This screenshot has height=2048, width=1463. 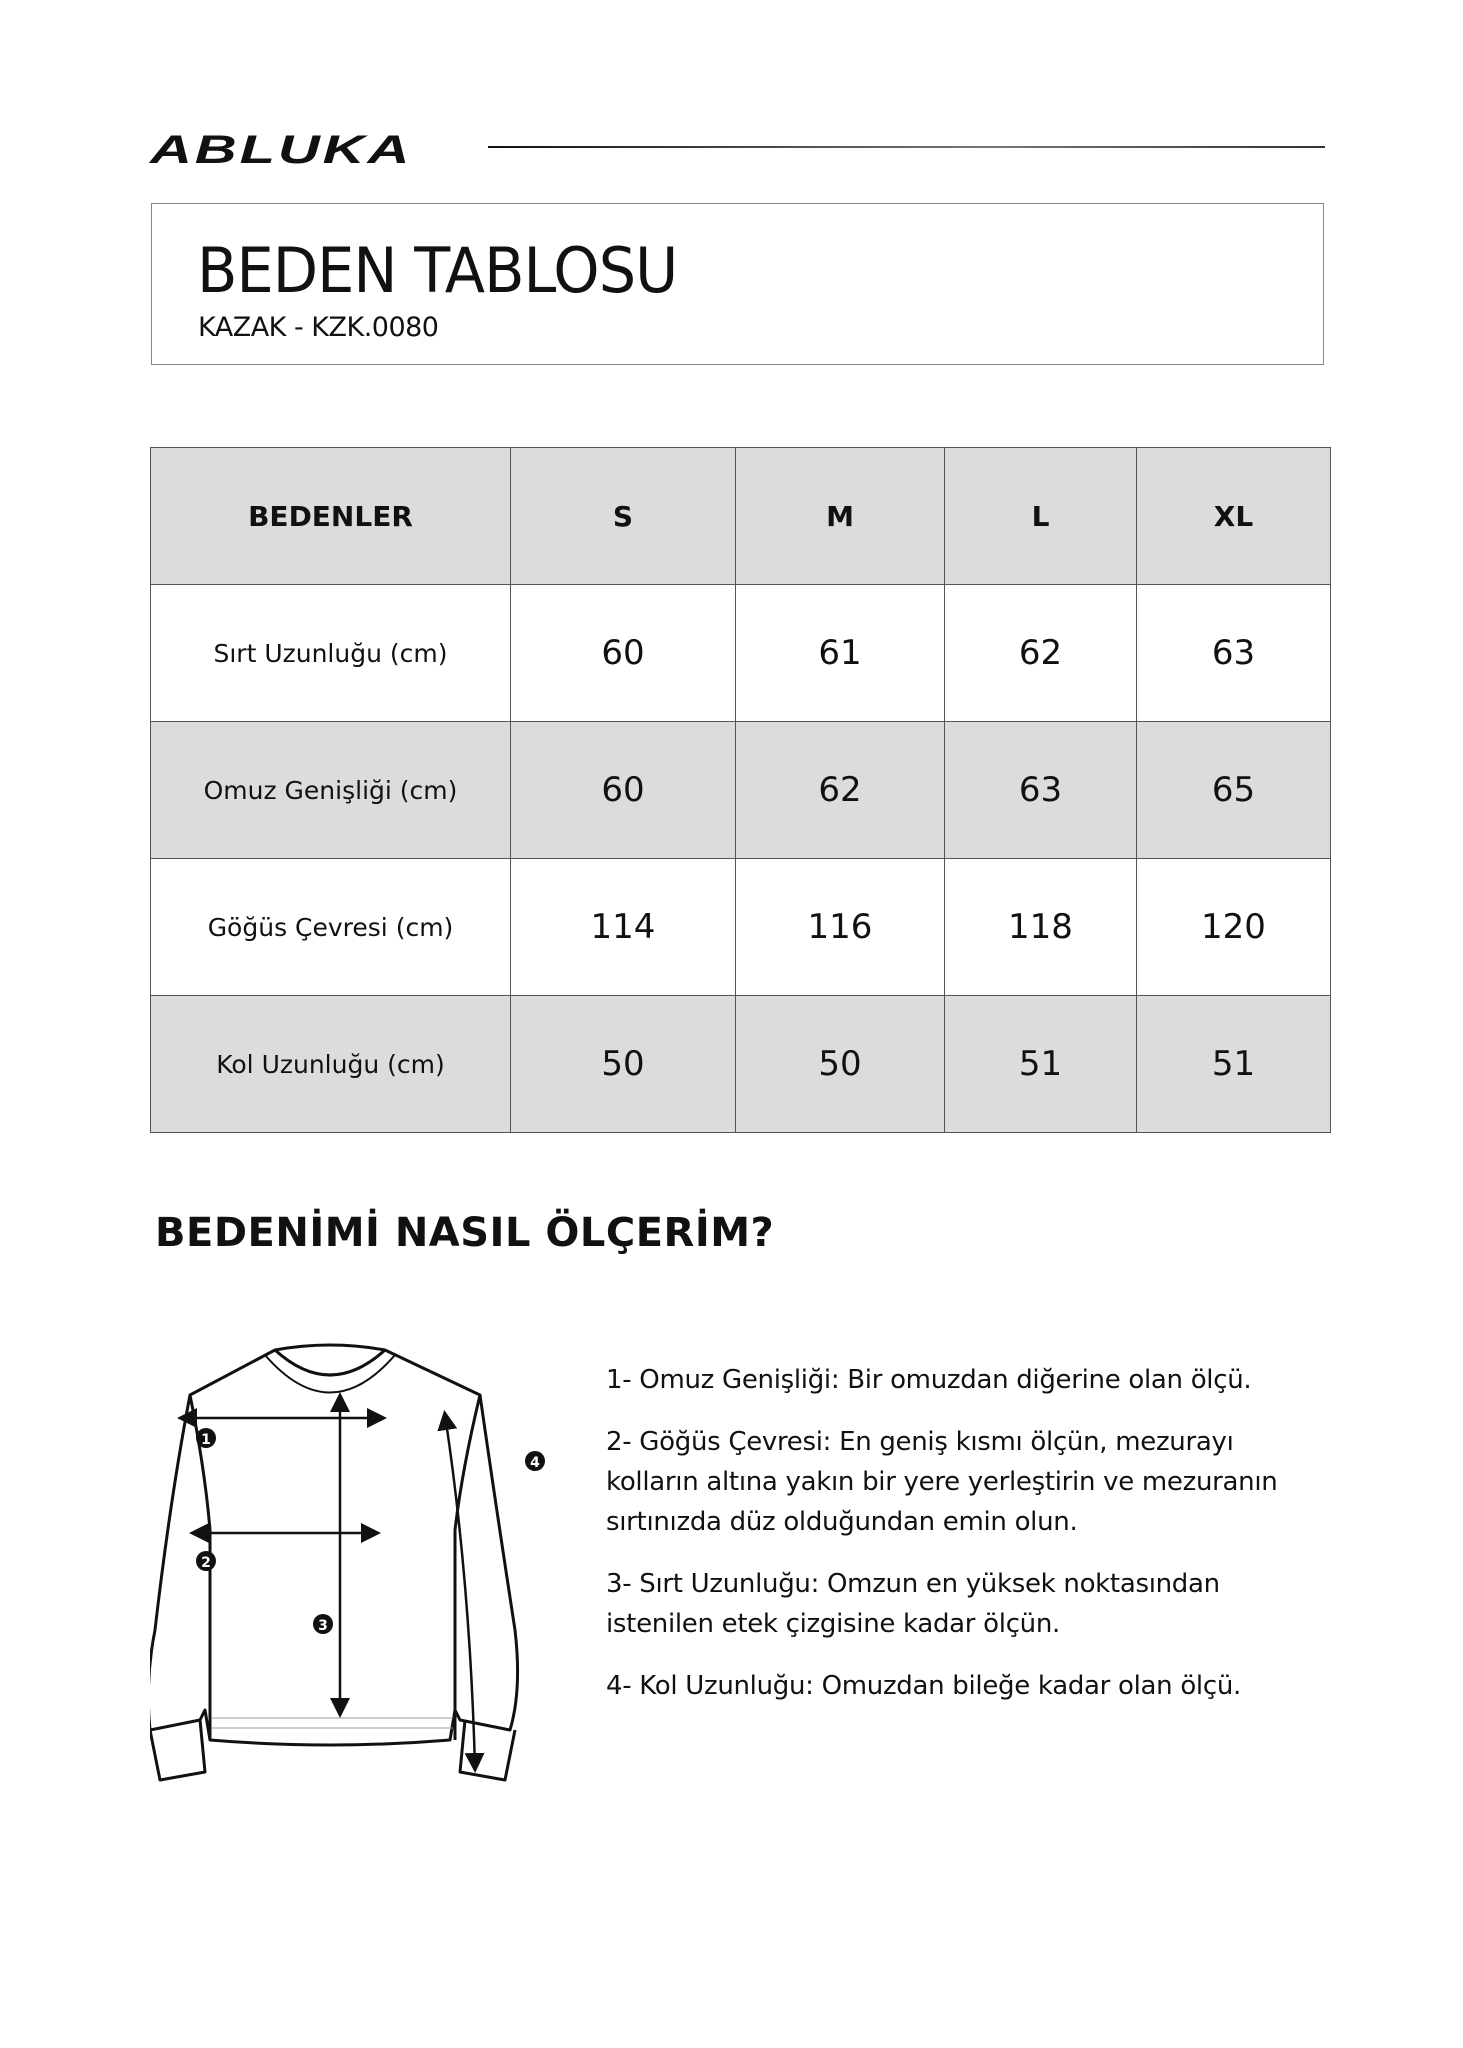 What do you see at coordinates (535, 1463) in the screenshot?
I see `marker-4: 4` at bounding box center [535, 1463].